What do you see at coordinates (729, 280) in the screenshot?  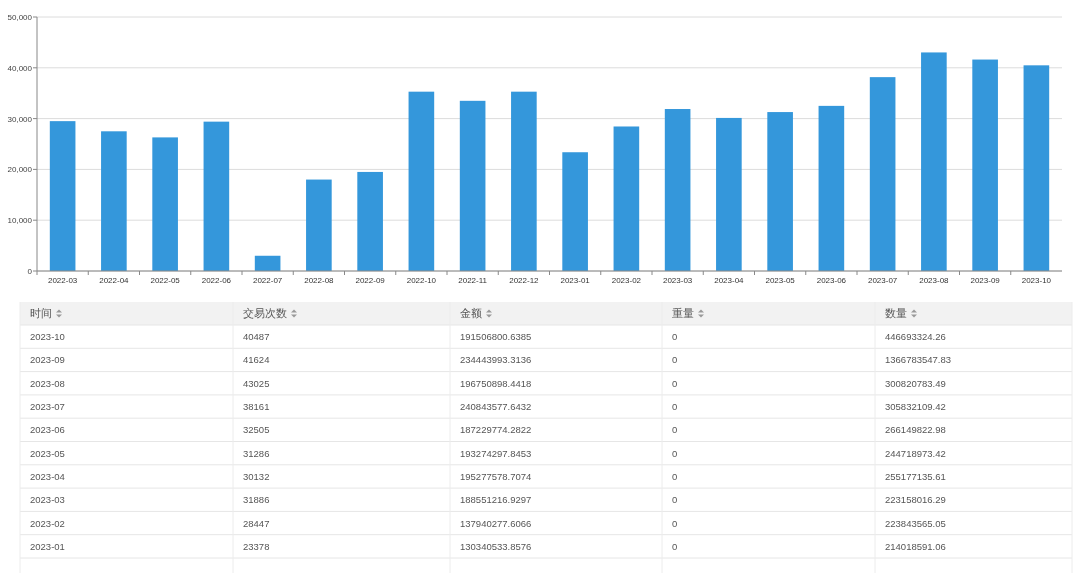 I see `x-tick-label: 2023-04` at bounding box center [729, 280].